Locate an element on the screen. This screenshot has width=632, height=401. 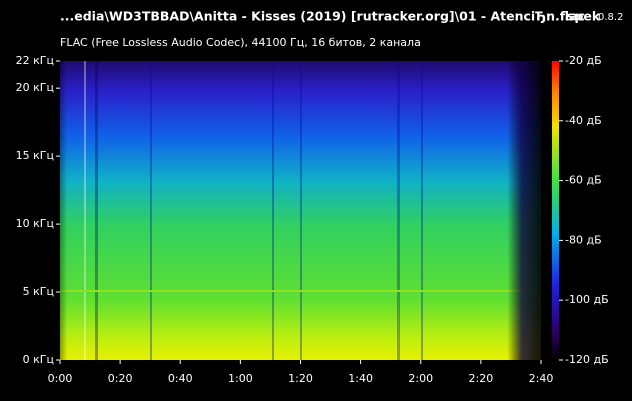
x-tick-label: 0:00 is located at coordinates (60, 378).